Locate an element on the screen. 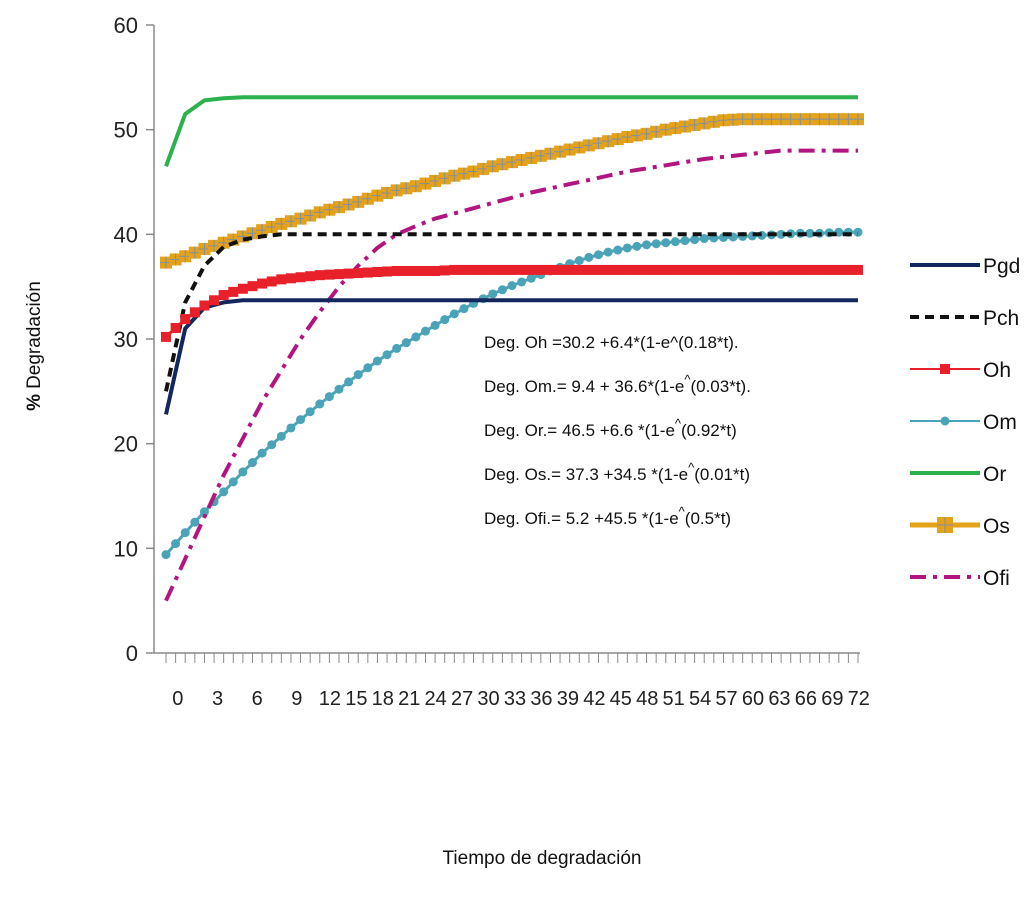  x-tick-label: 63 is located at coordinates (779, 699).